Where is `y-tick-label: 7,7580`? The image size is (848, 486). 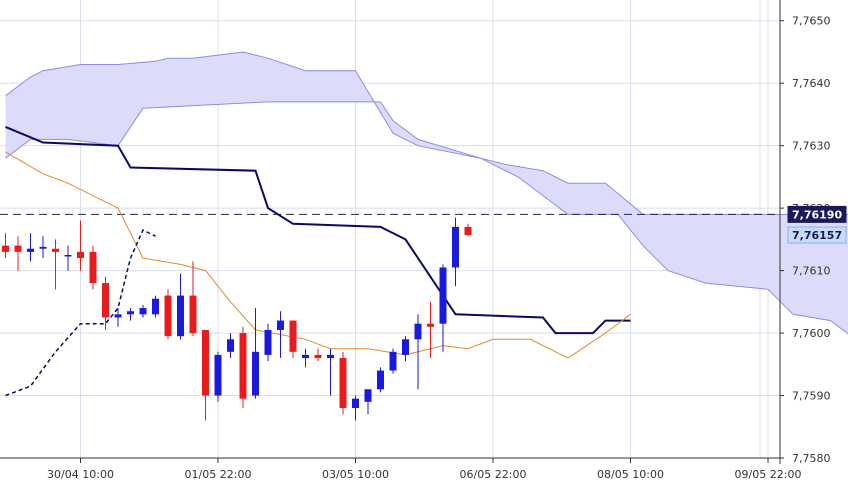
y-tick-label: 7,7580 is located at coordinates (811, 458).